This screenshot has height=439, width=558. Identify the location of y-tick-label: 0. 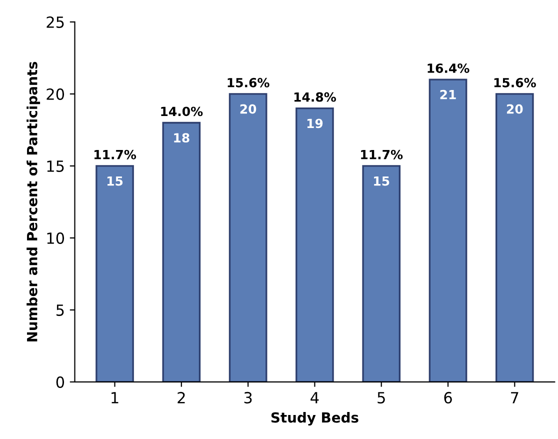
(60, 382).